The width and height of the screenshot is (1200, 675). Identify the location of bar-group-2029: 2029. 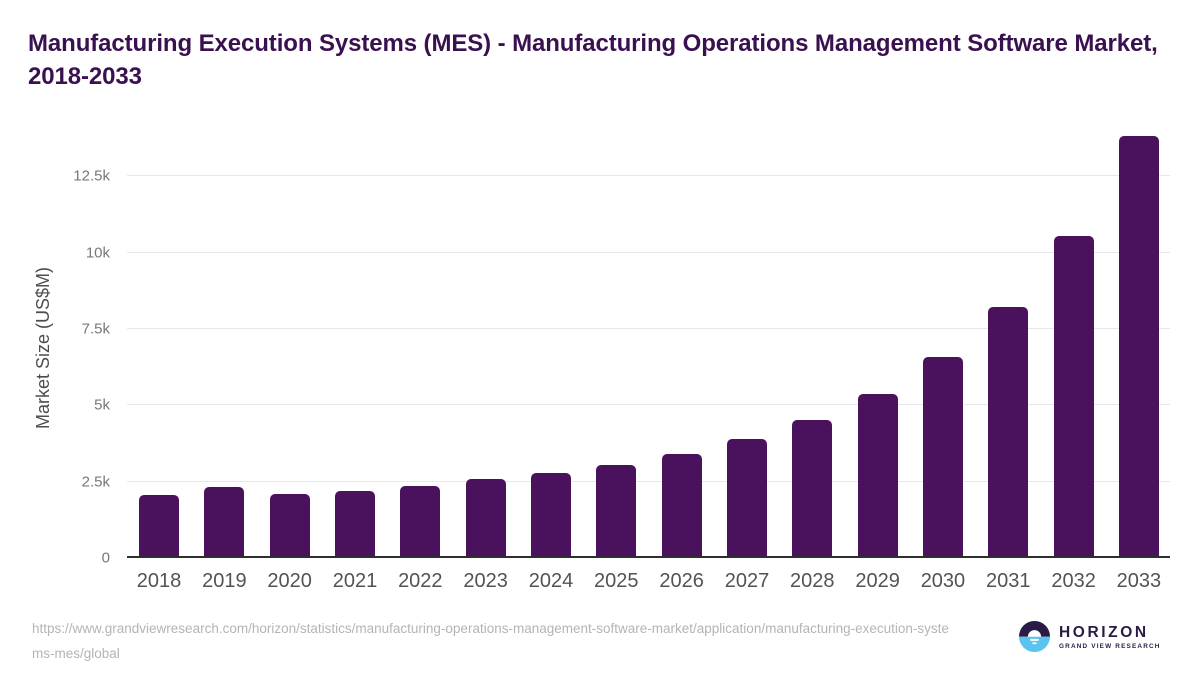
(877, 364).